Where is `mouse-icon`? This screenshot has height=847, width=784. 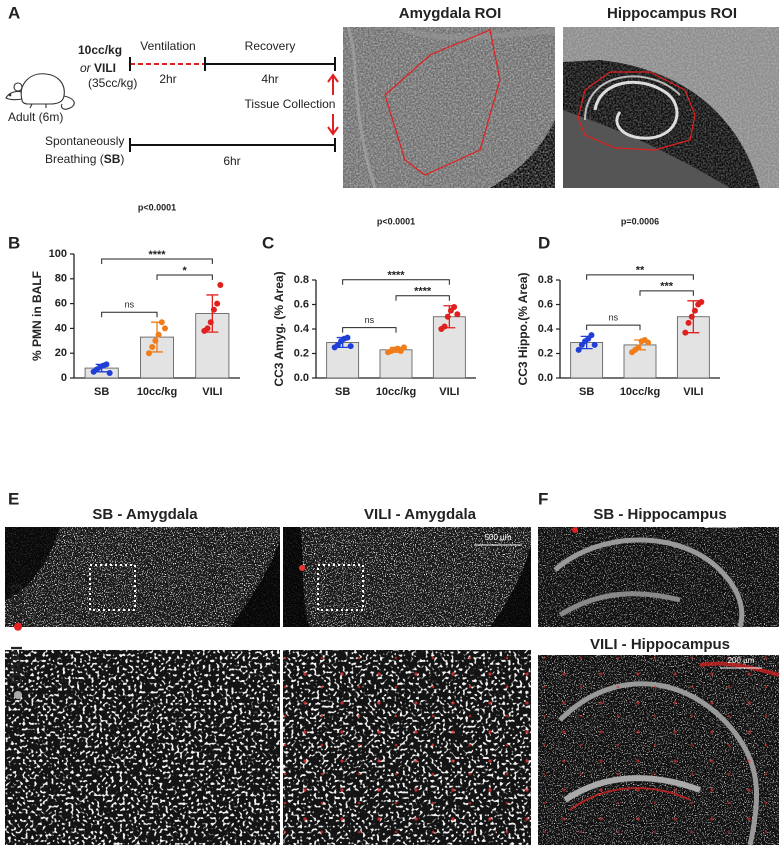
mouse-icon is located at coordinates (40, 91).